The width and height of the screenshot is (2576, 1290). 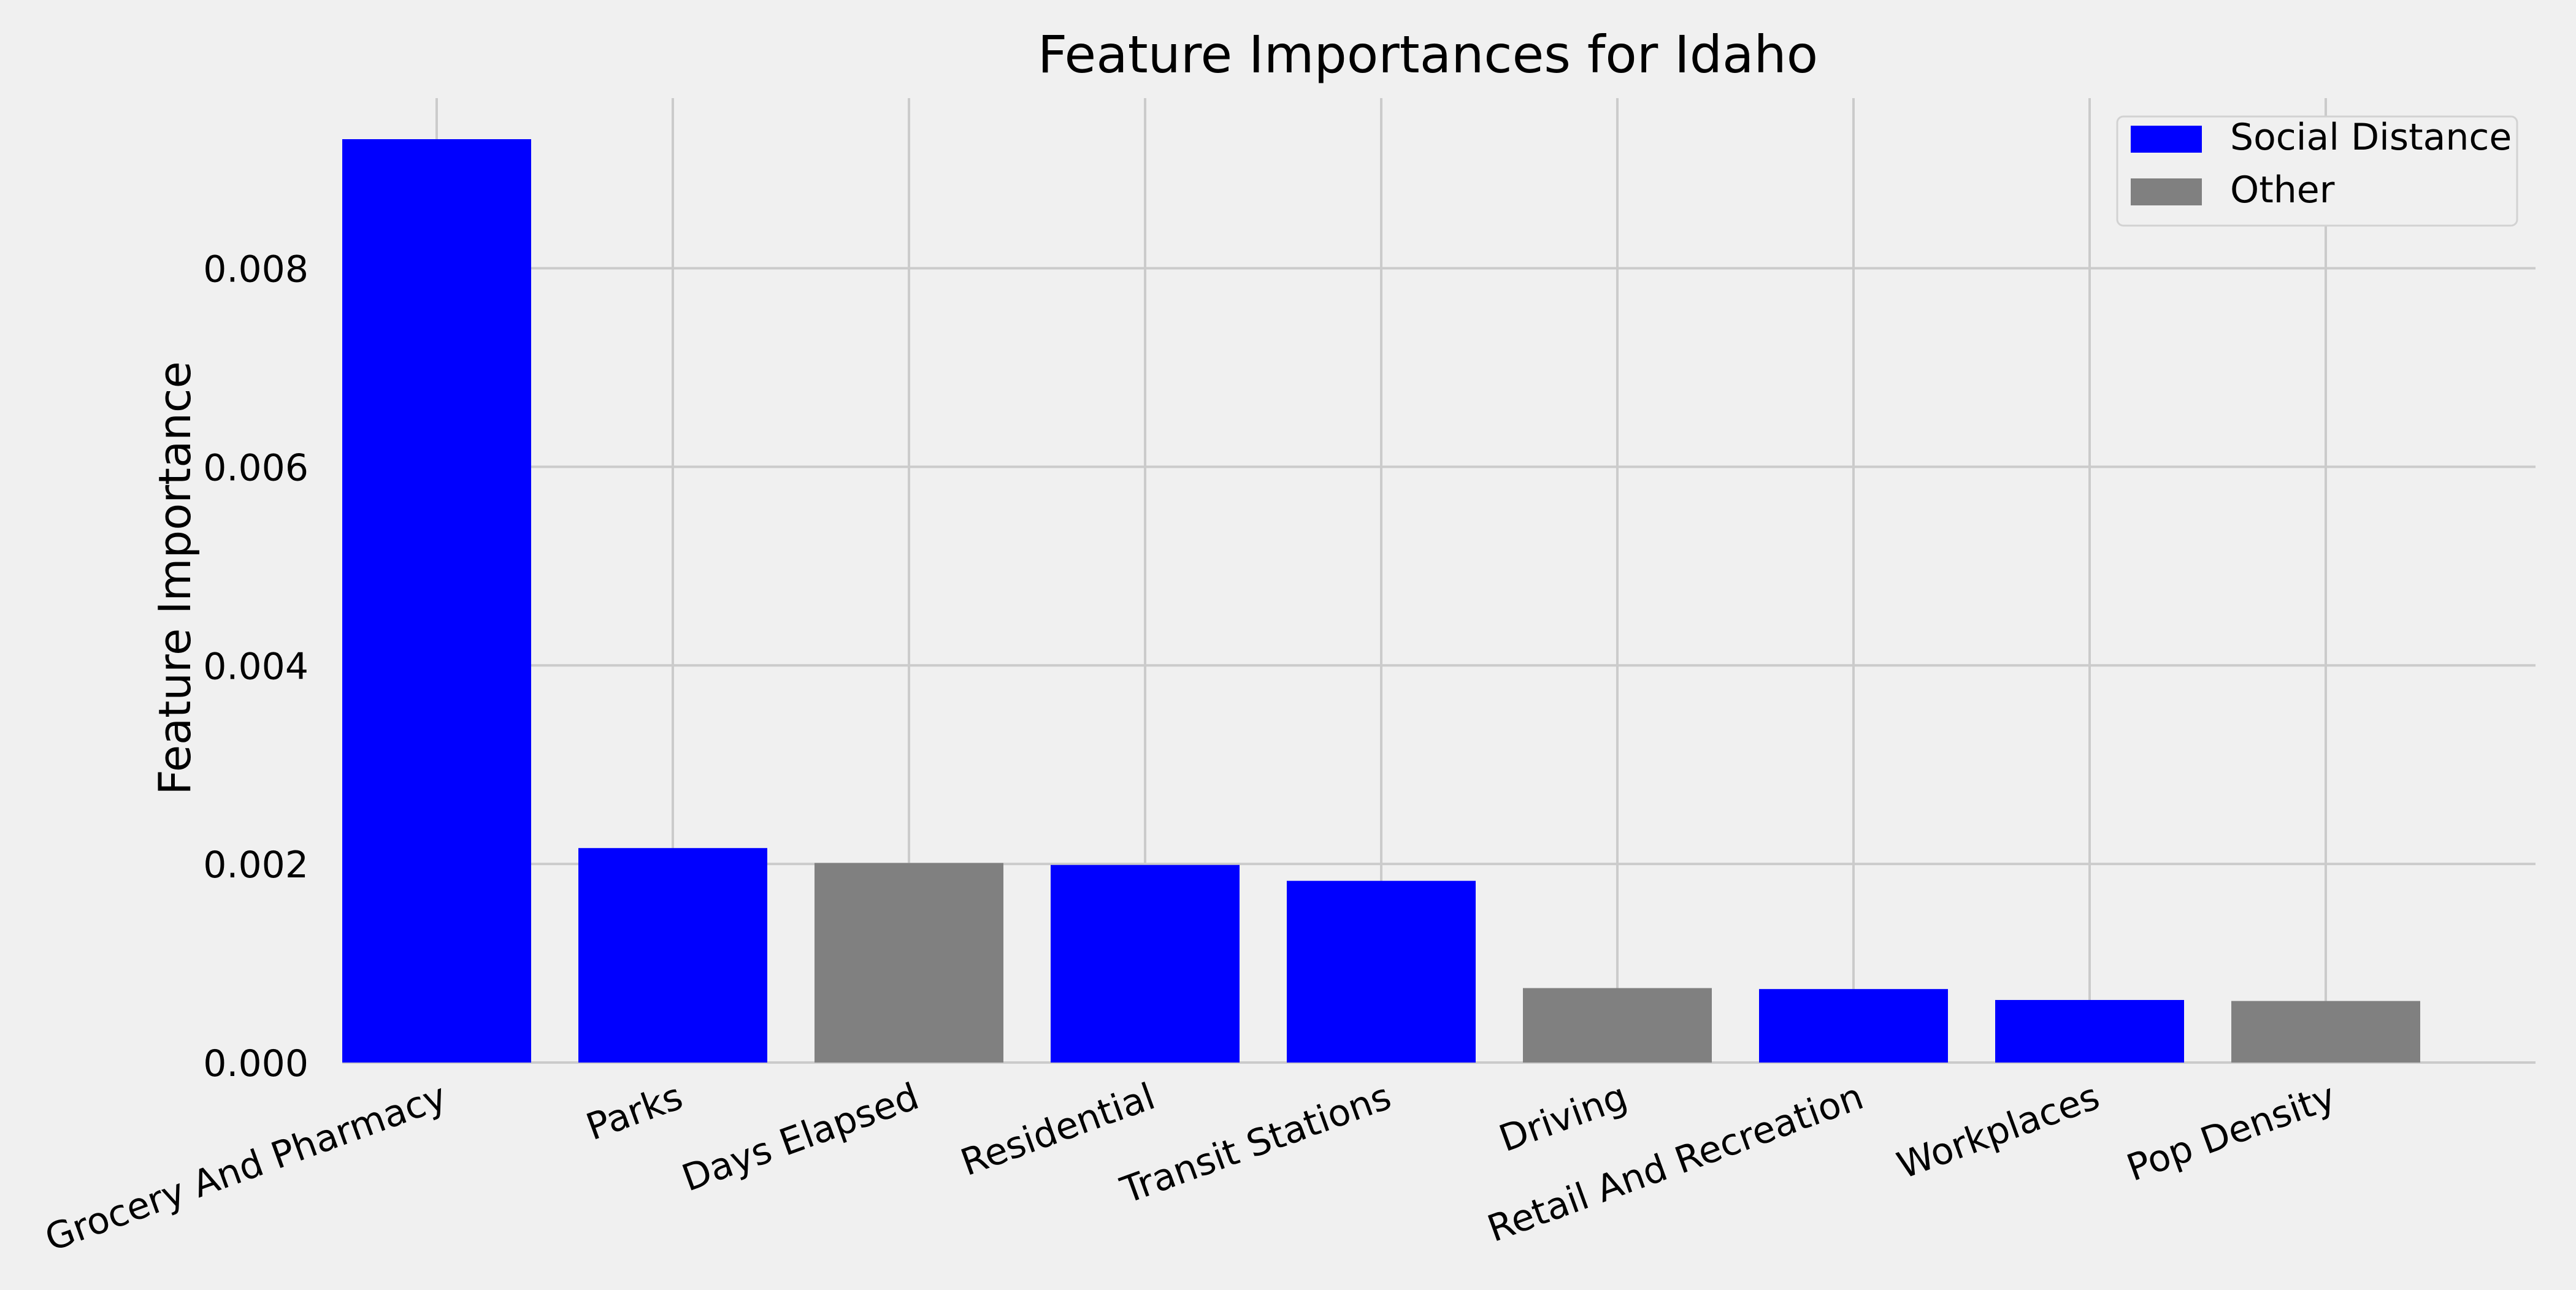 What do you see at coordinates (1381, 971) in the screenshot?
I see `bar-transit-stations` at bounding box center [1381, 971].